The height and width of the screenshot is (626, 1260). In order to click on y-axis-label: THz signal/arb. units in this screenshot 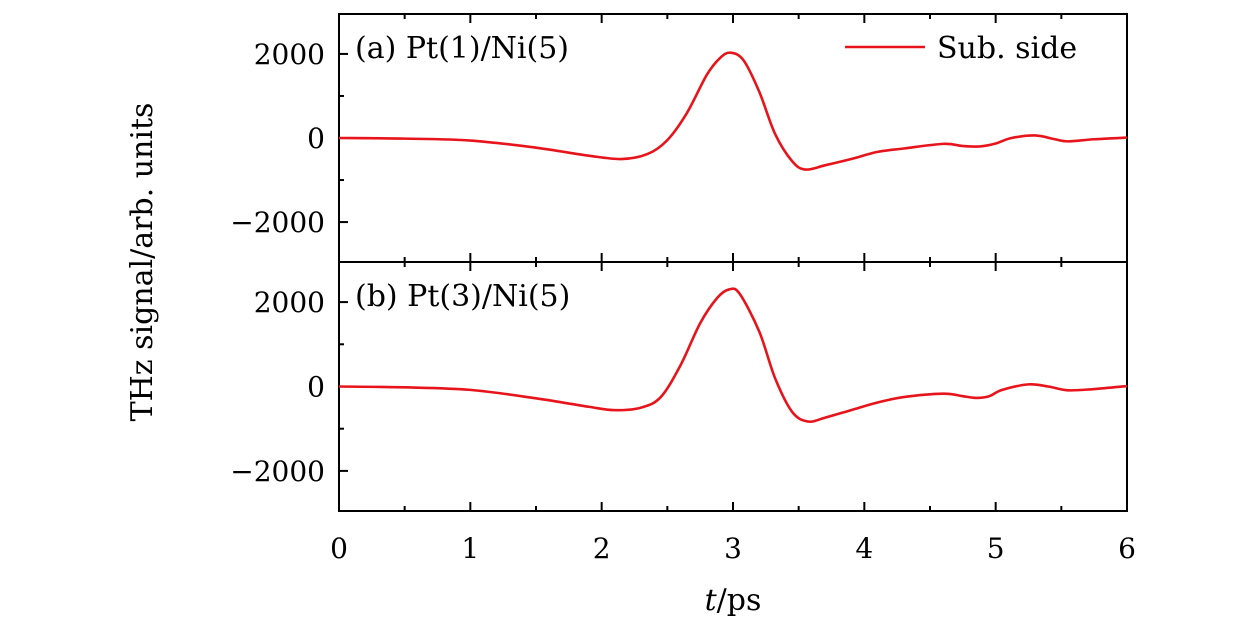, I will do `click(142, 262)`.